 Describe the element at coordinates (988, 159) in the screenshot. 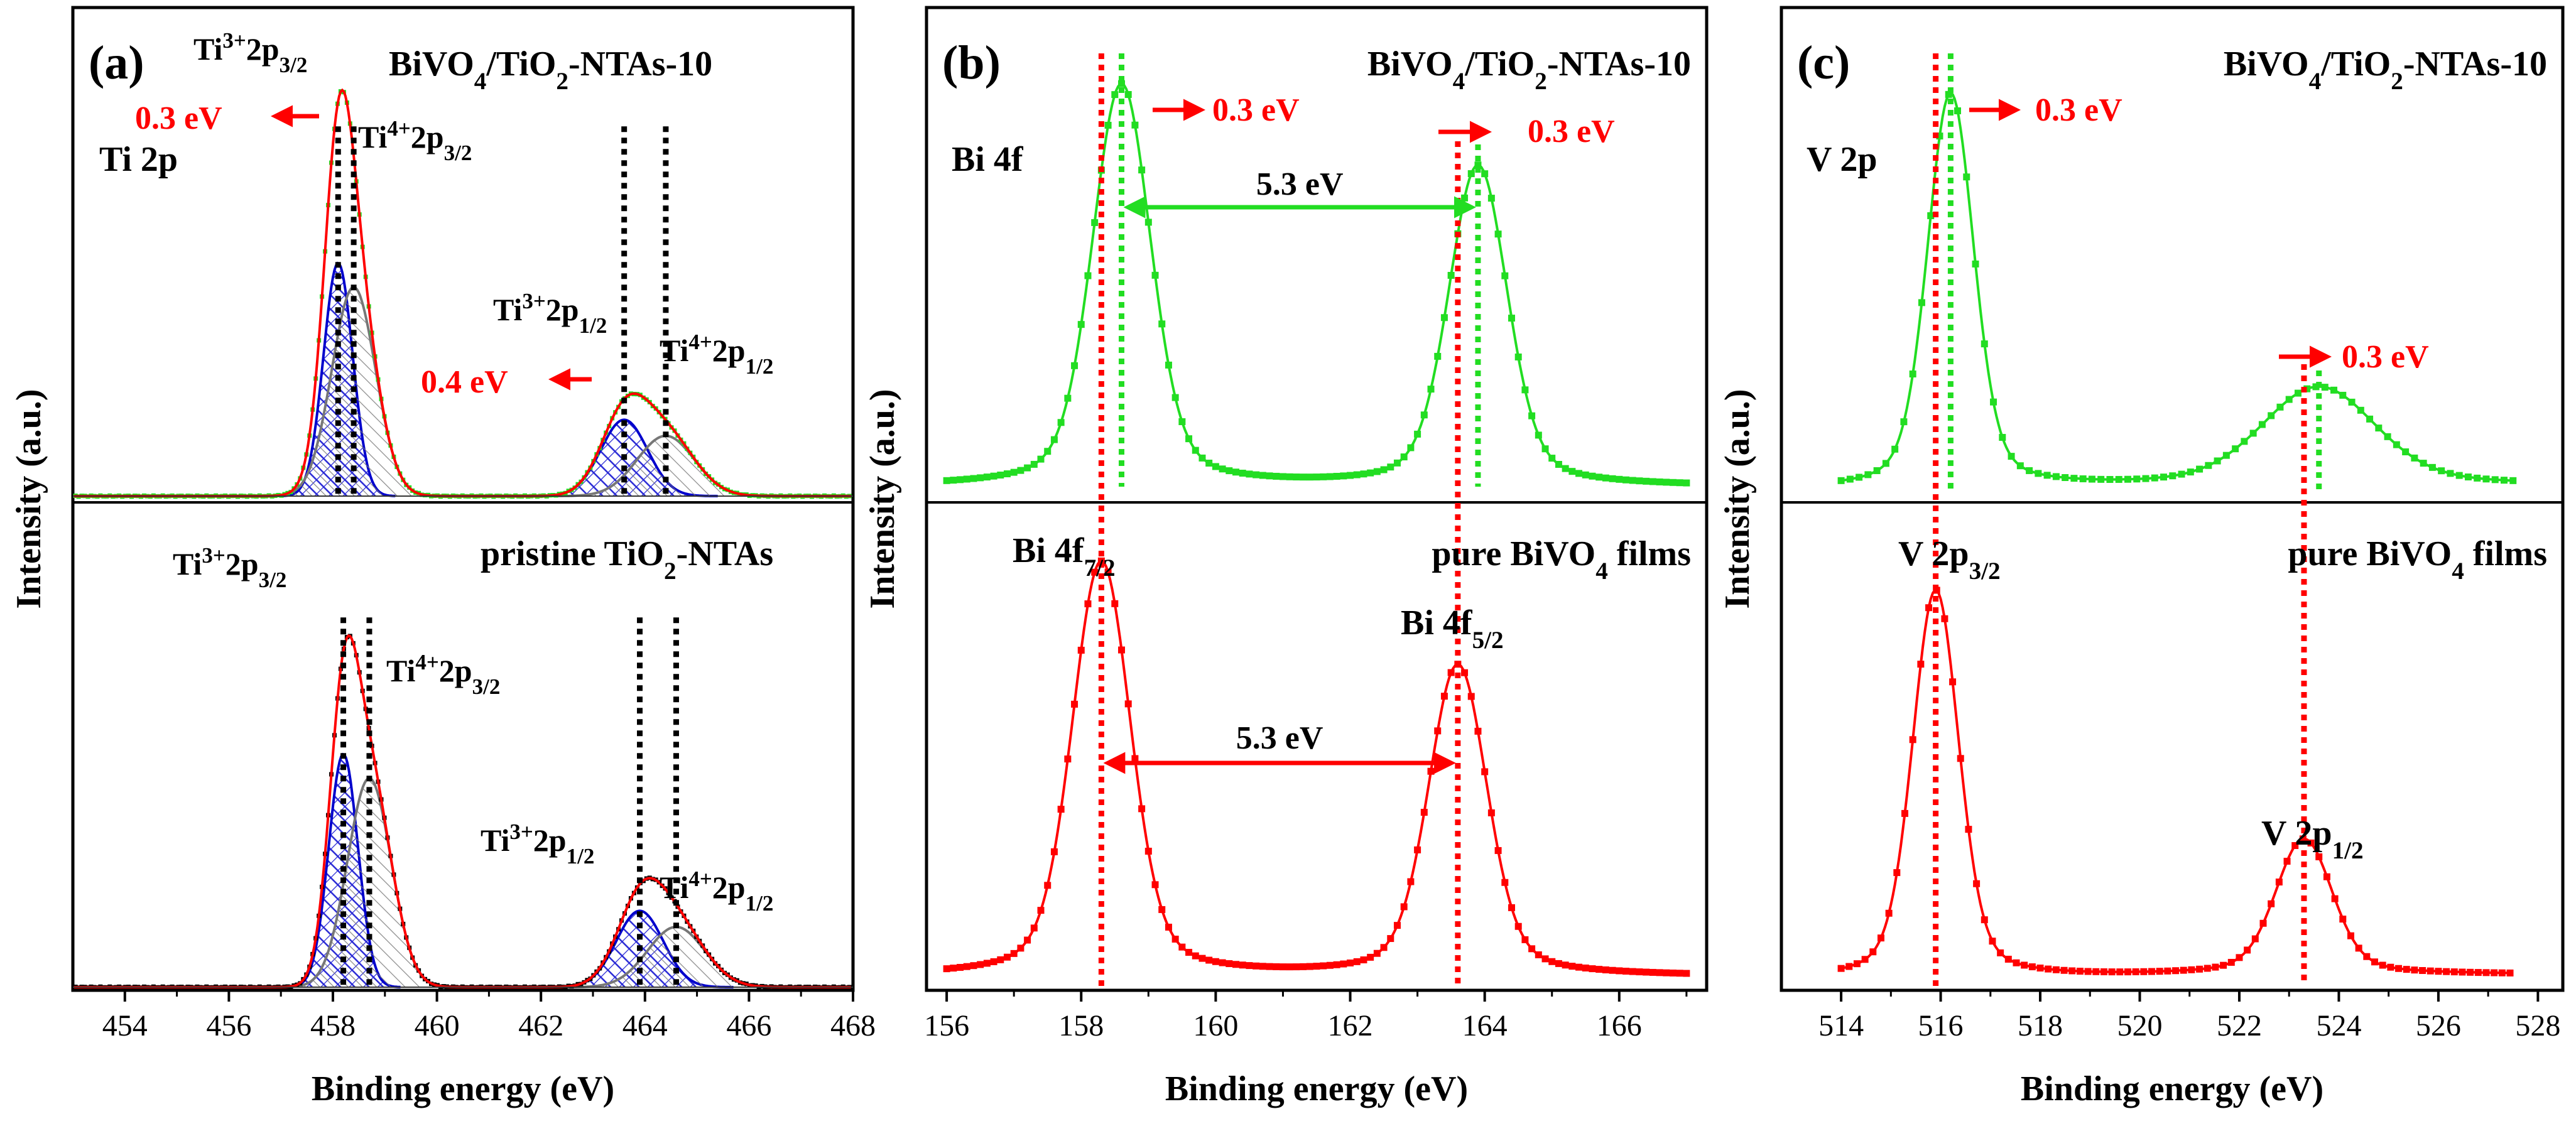

I see `region-label: Bi 4f` at that location.